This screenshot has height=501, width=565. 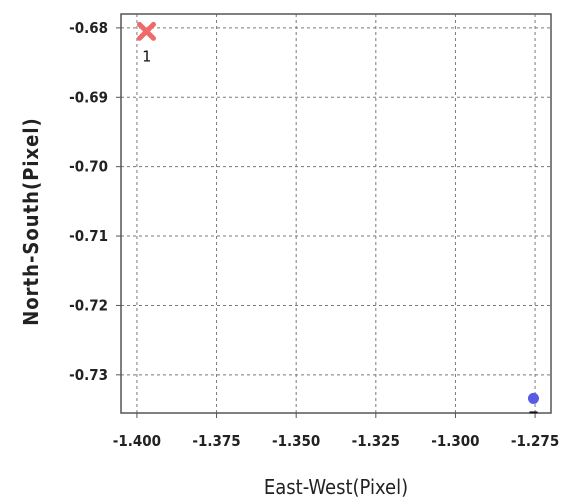 What do you see at coordinates (535, 441) in the screenshot?
I see `x-tick-label: -1.275` at bounding box center [535, 441].